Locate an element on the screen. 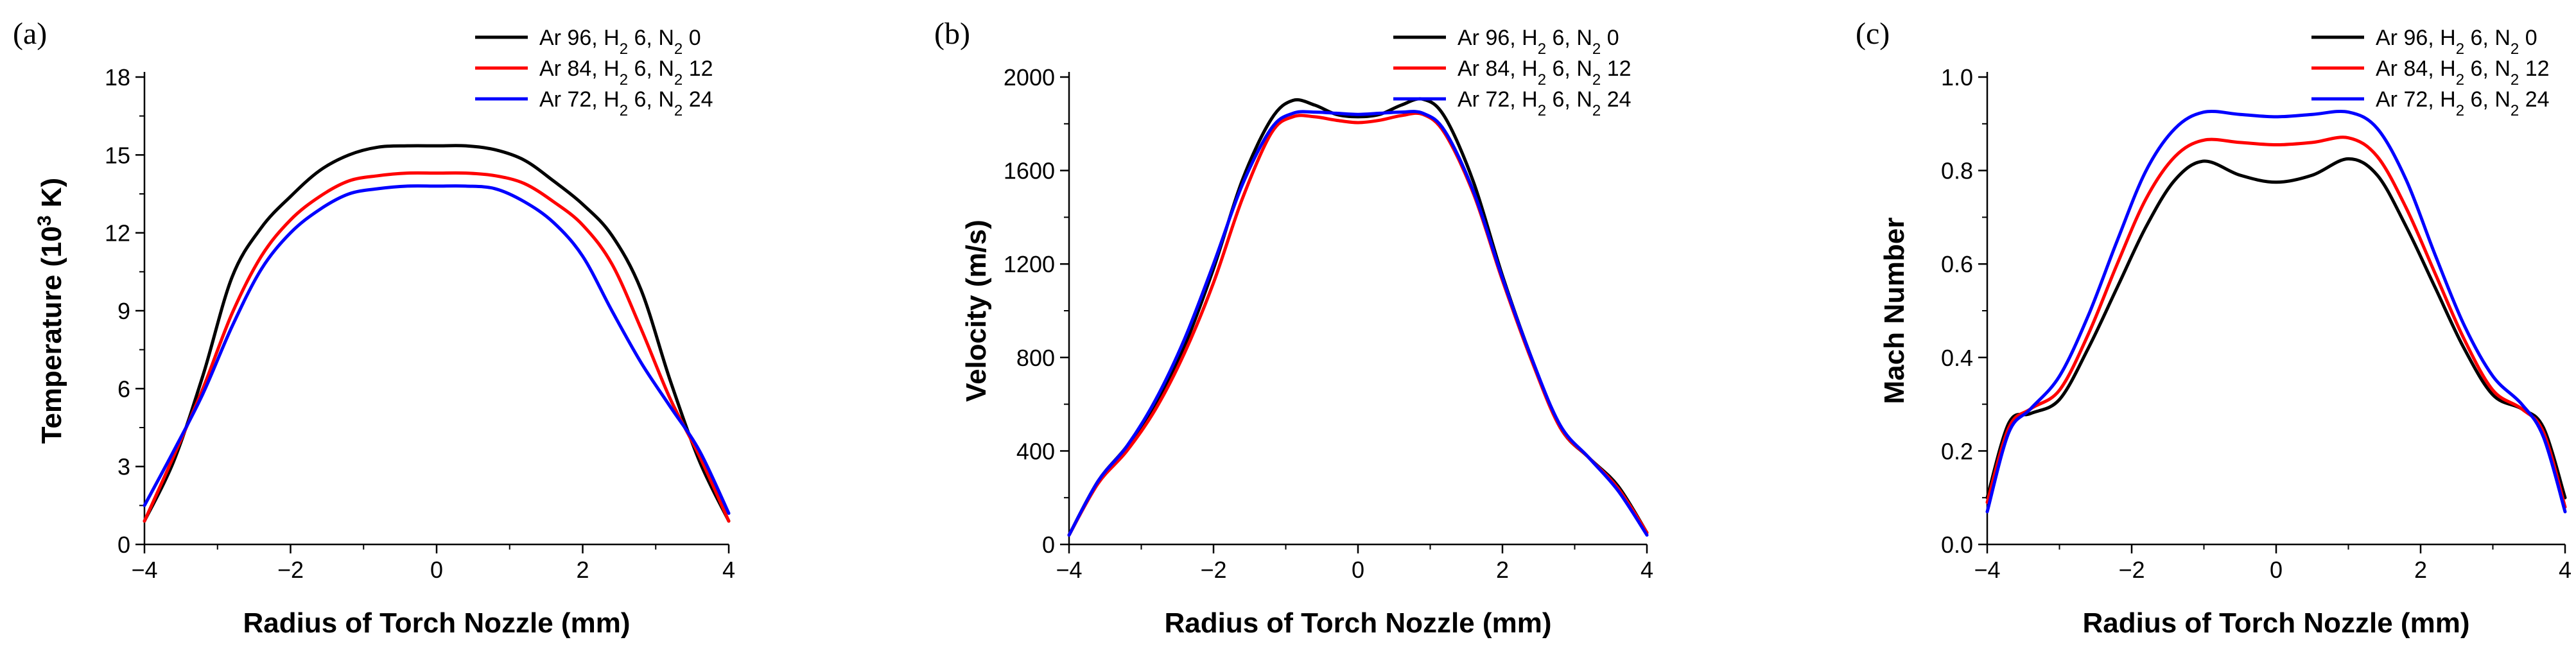  y-axis-title: Velocity (m/s) is located at coordinates (976, 311).